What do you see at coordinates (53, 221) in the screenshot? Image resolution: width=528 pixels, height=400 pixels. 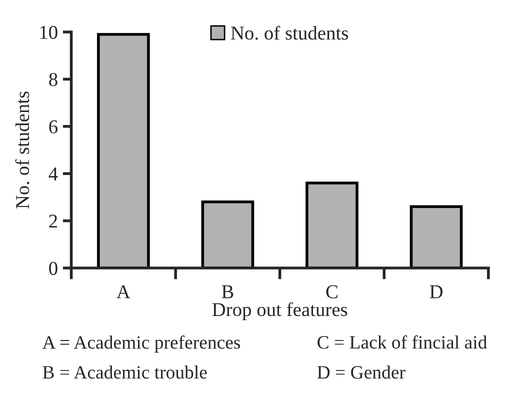 I see `y-tick-label: 2` at bounding box center [53, 221].